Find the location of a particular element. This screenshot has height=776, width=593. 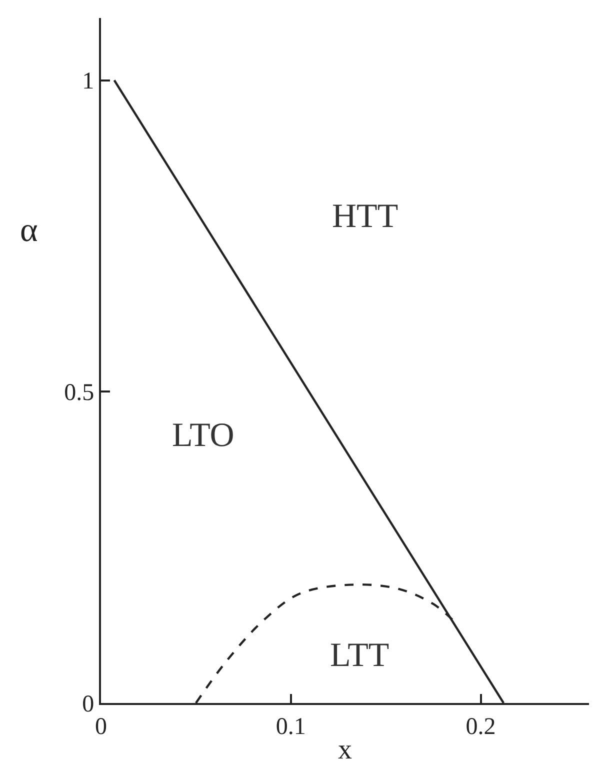

y-tick-label: 0.5 is located at coordinates (79, 393).